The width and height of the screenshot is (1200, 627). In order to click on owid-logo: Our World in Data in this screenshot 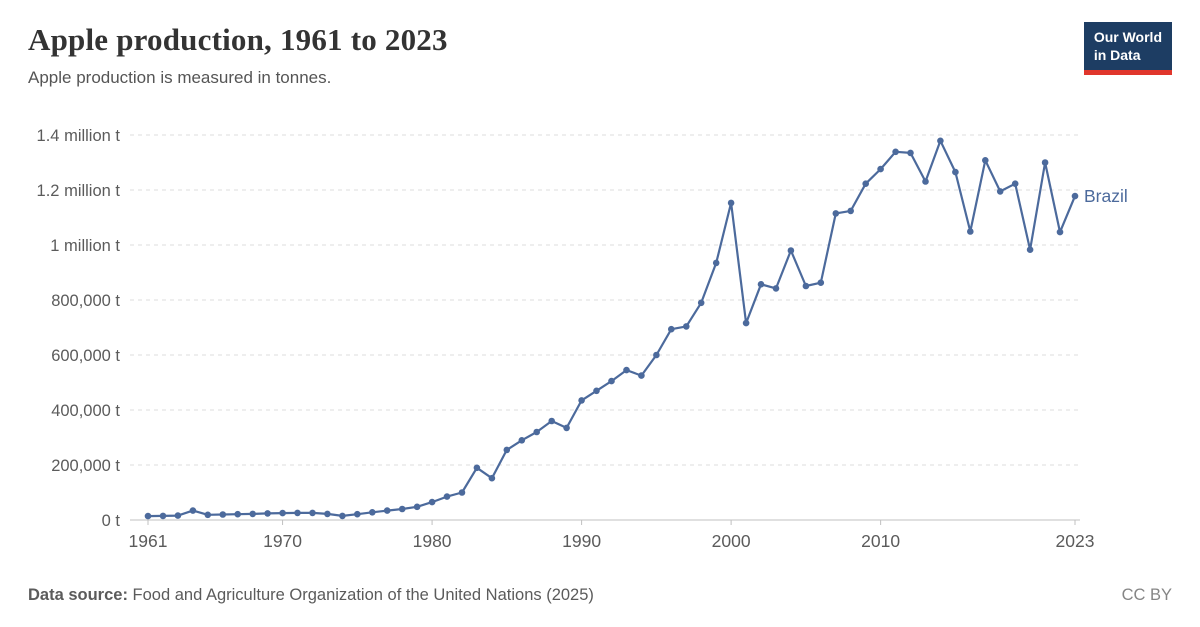, I will do `click(1127, 48)`.